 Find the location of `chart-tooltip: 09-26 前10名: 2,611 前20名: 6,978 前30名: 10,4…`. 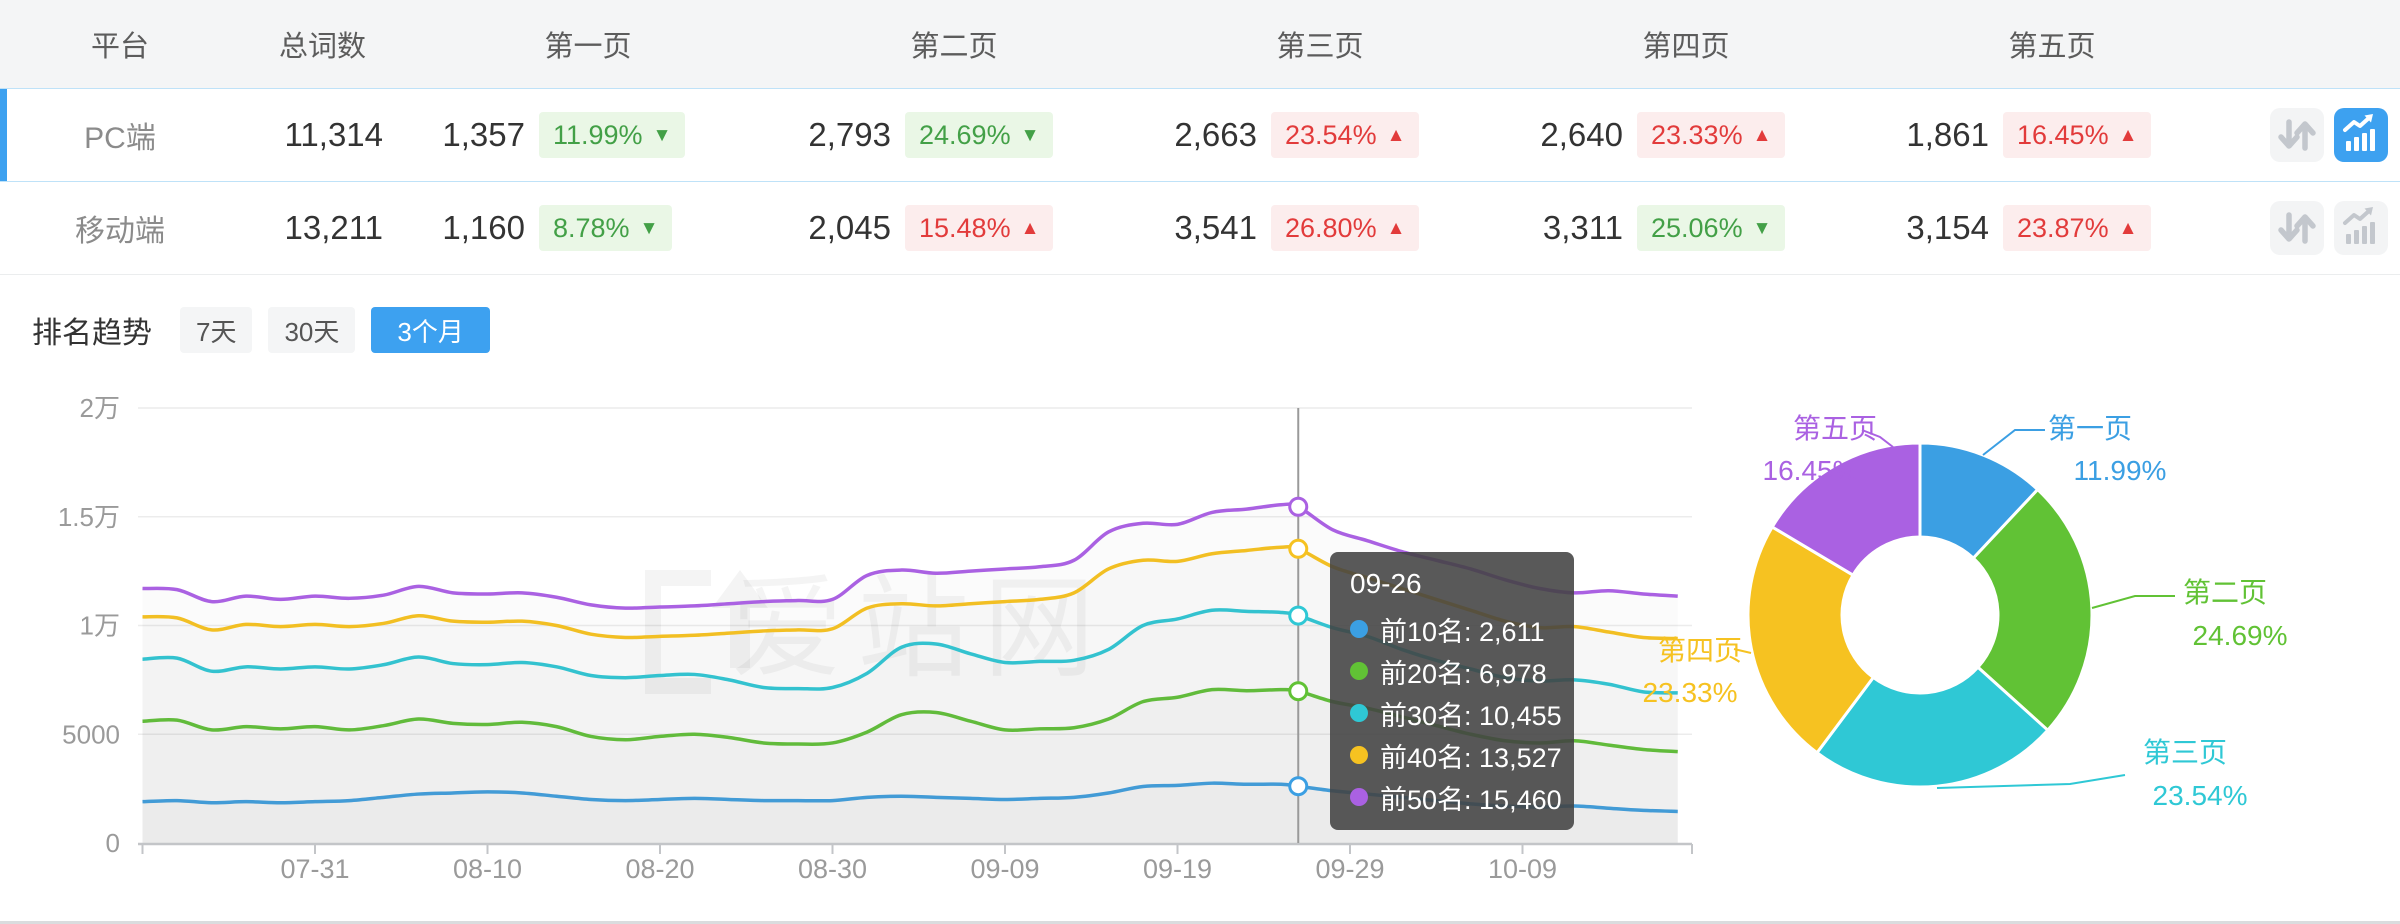

chart-tooltip: 09-26 前10名: 2,611 前20名: 6,978 前30名: 10,4… is located at coordinates (1452, 691).